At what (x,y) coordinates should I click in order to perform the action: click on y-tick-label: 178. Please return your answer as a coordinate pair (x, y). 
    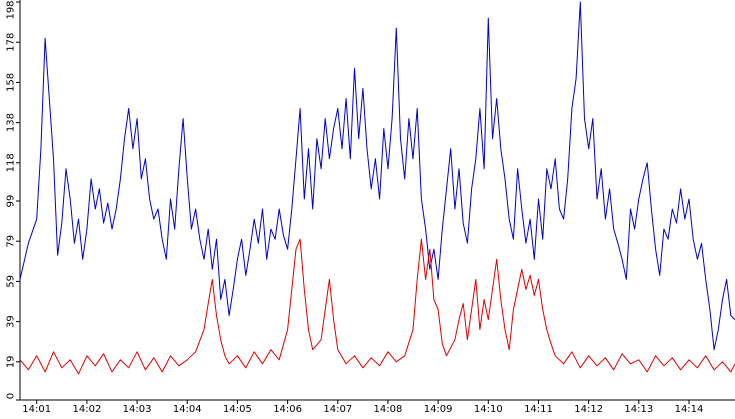
    Looking at the image, I should click on (11, 42).